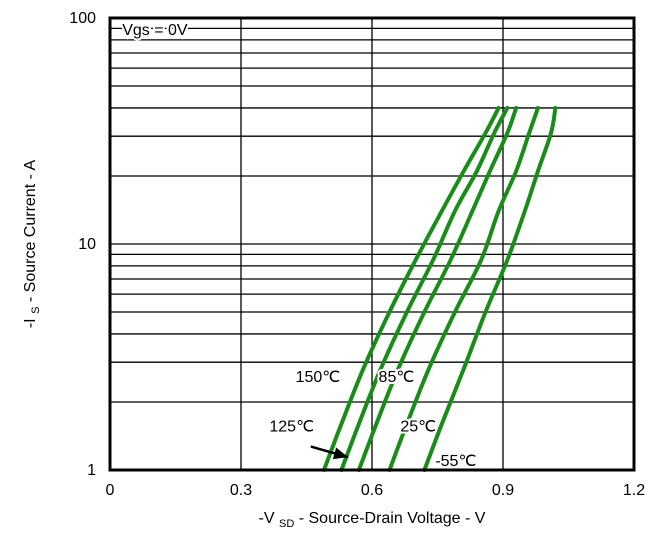  Describe the element at coordinates (36, 310) in the screenshot. I see `y-axis-label-subscript: S` at that location.